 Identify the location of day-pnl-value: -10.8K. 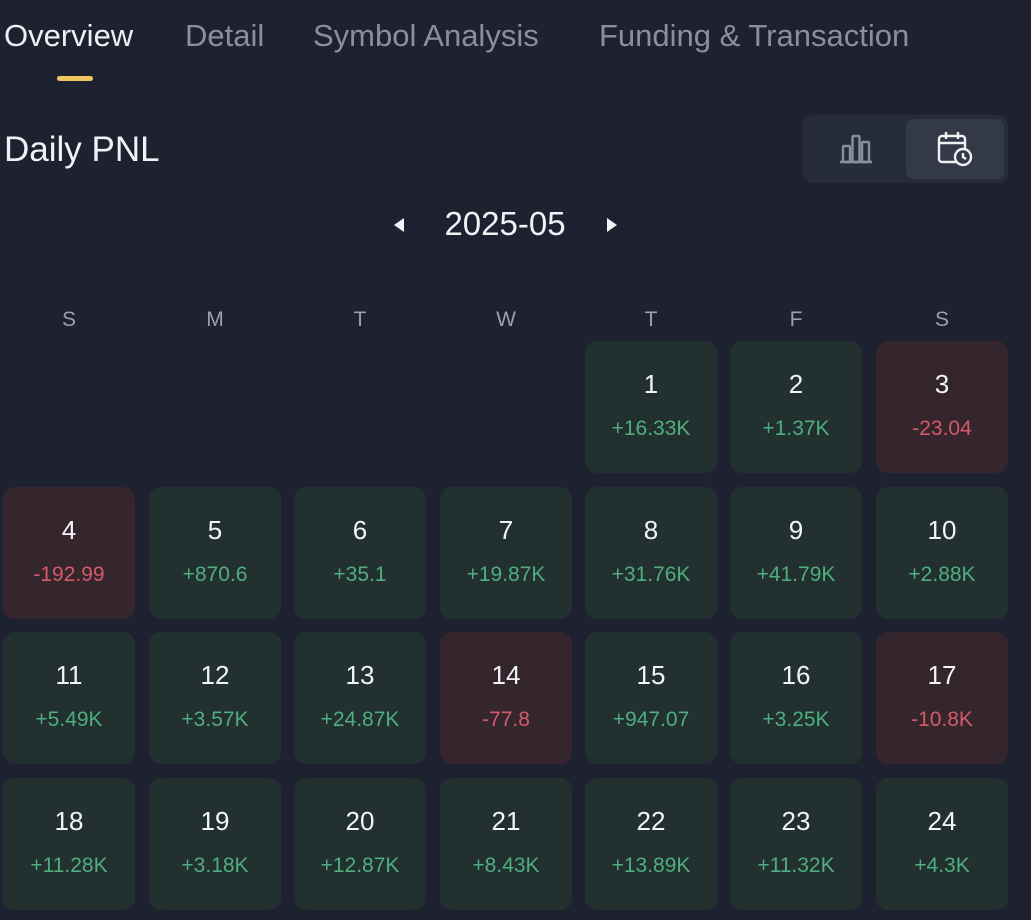
(942, 719).